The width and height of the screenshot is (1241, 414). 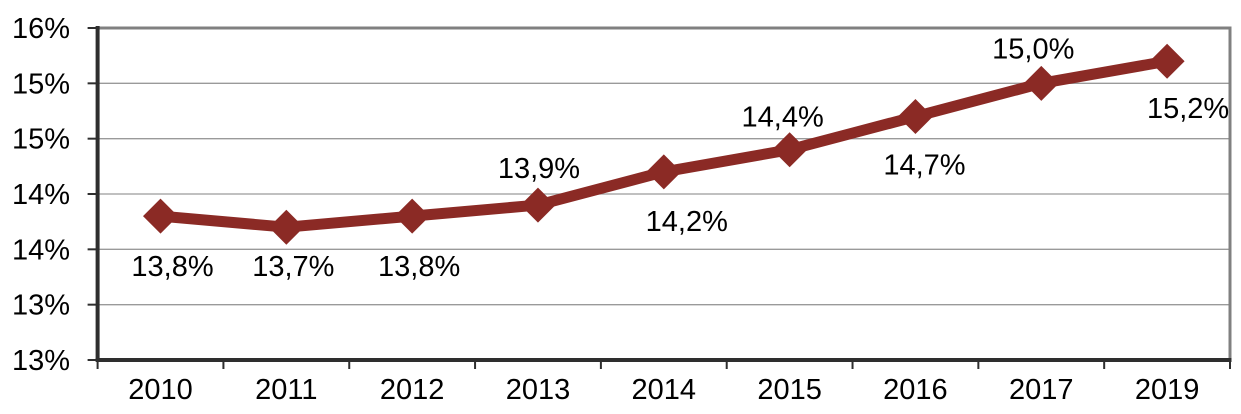 I want to click on data-point-label: 14,7%, so click(x=924, y=166).